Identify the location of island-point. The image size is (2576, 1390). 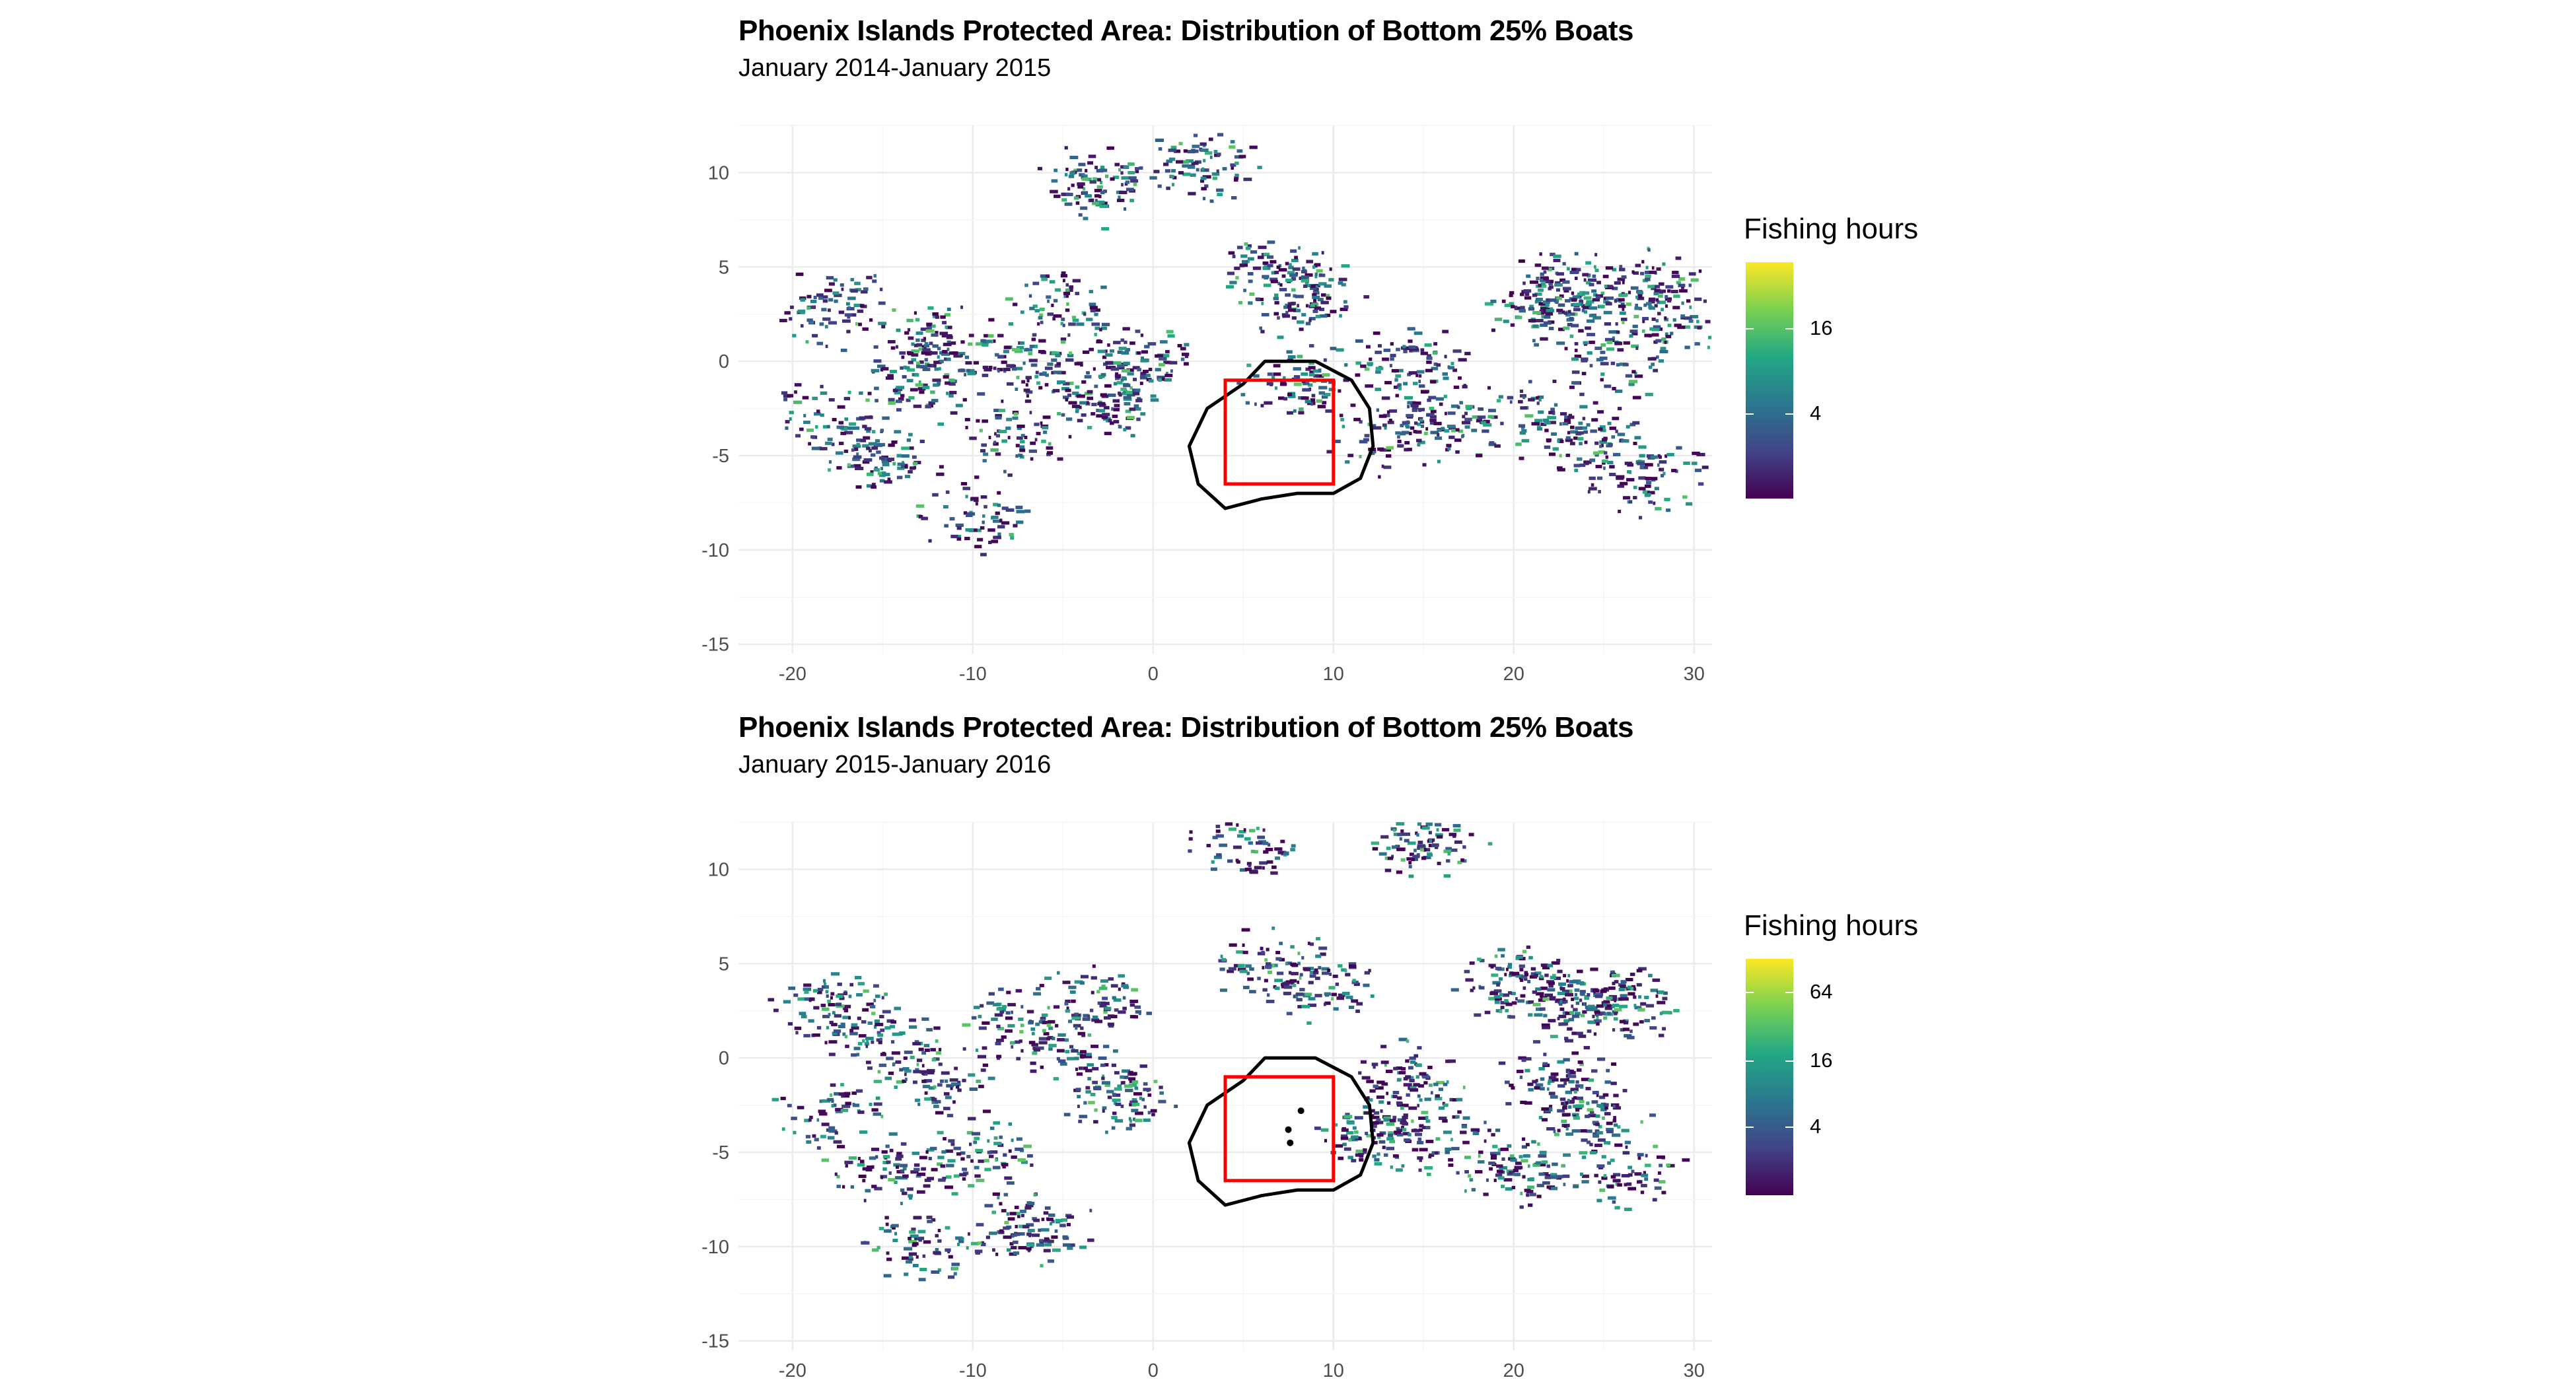
(1301, 1111).